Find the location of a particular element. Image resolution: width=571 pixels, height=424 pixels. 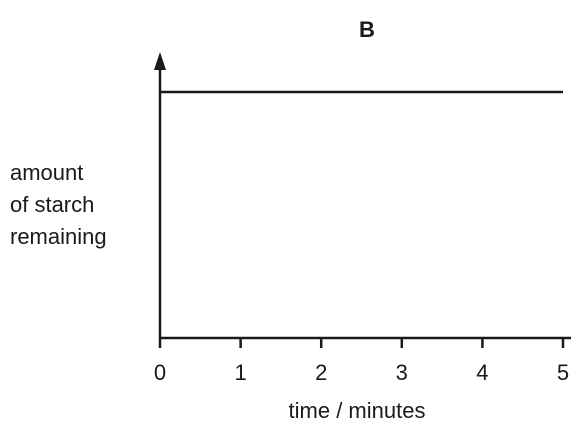

y-axis-arrow-icon is located at coordinates (160, 61).